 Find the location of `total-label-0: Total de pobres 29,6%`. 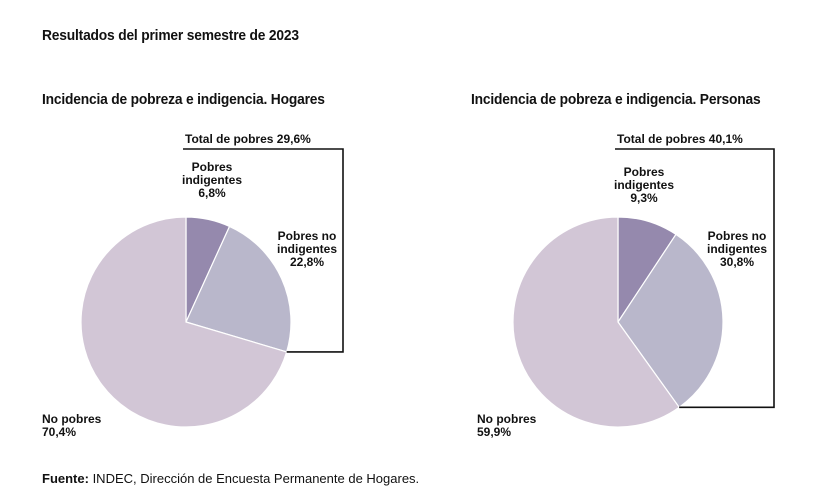

total-label-0: Total de pobres 29,6% is located at coordinates (248, 139).